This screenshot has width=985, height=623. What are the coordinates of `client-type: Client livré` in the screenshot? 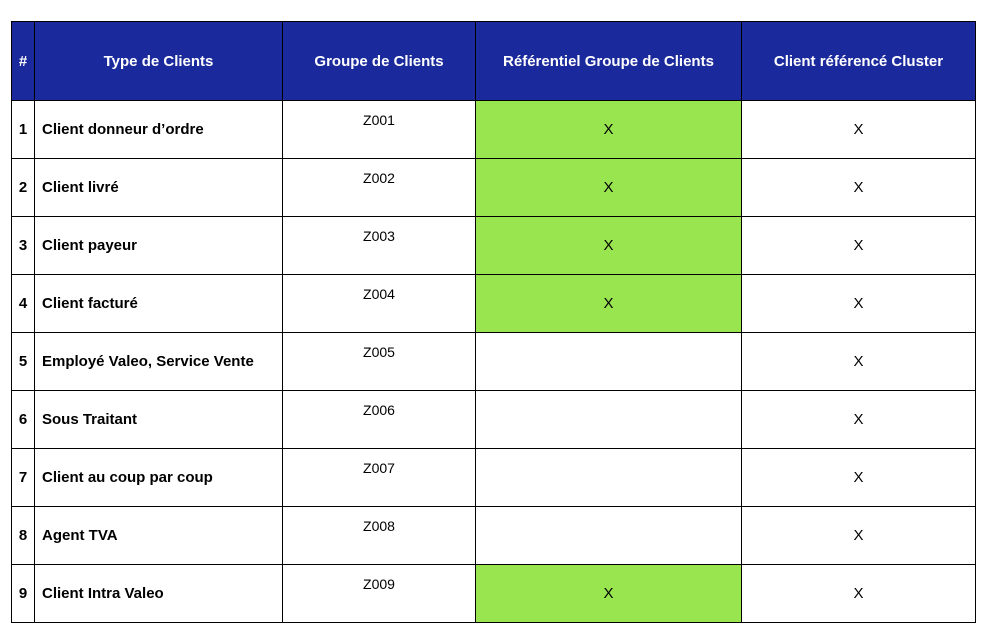 It's located at (158, 187).